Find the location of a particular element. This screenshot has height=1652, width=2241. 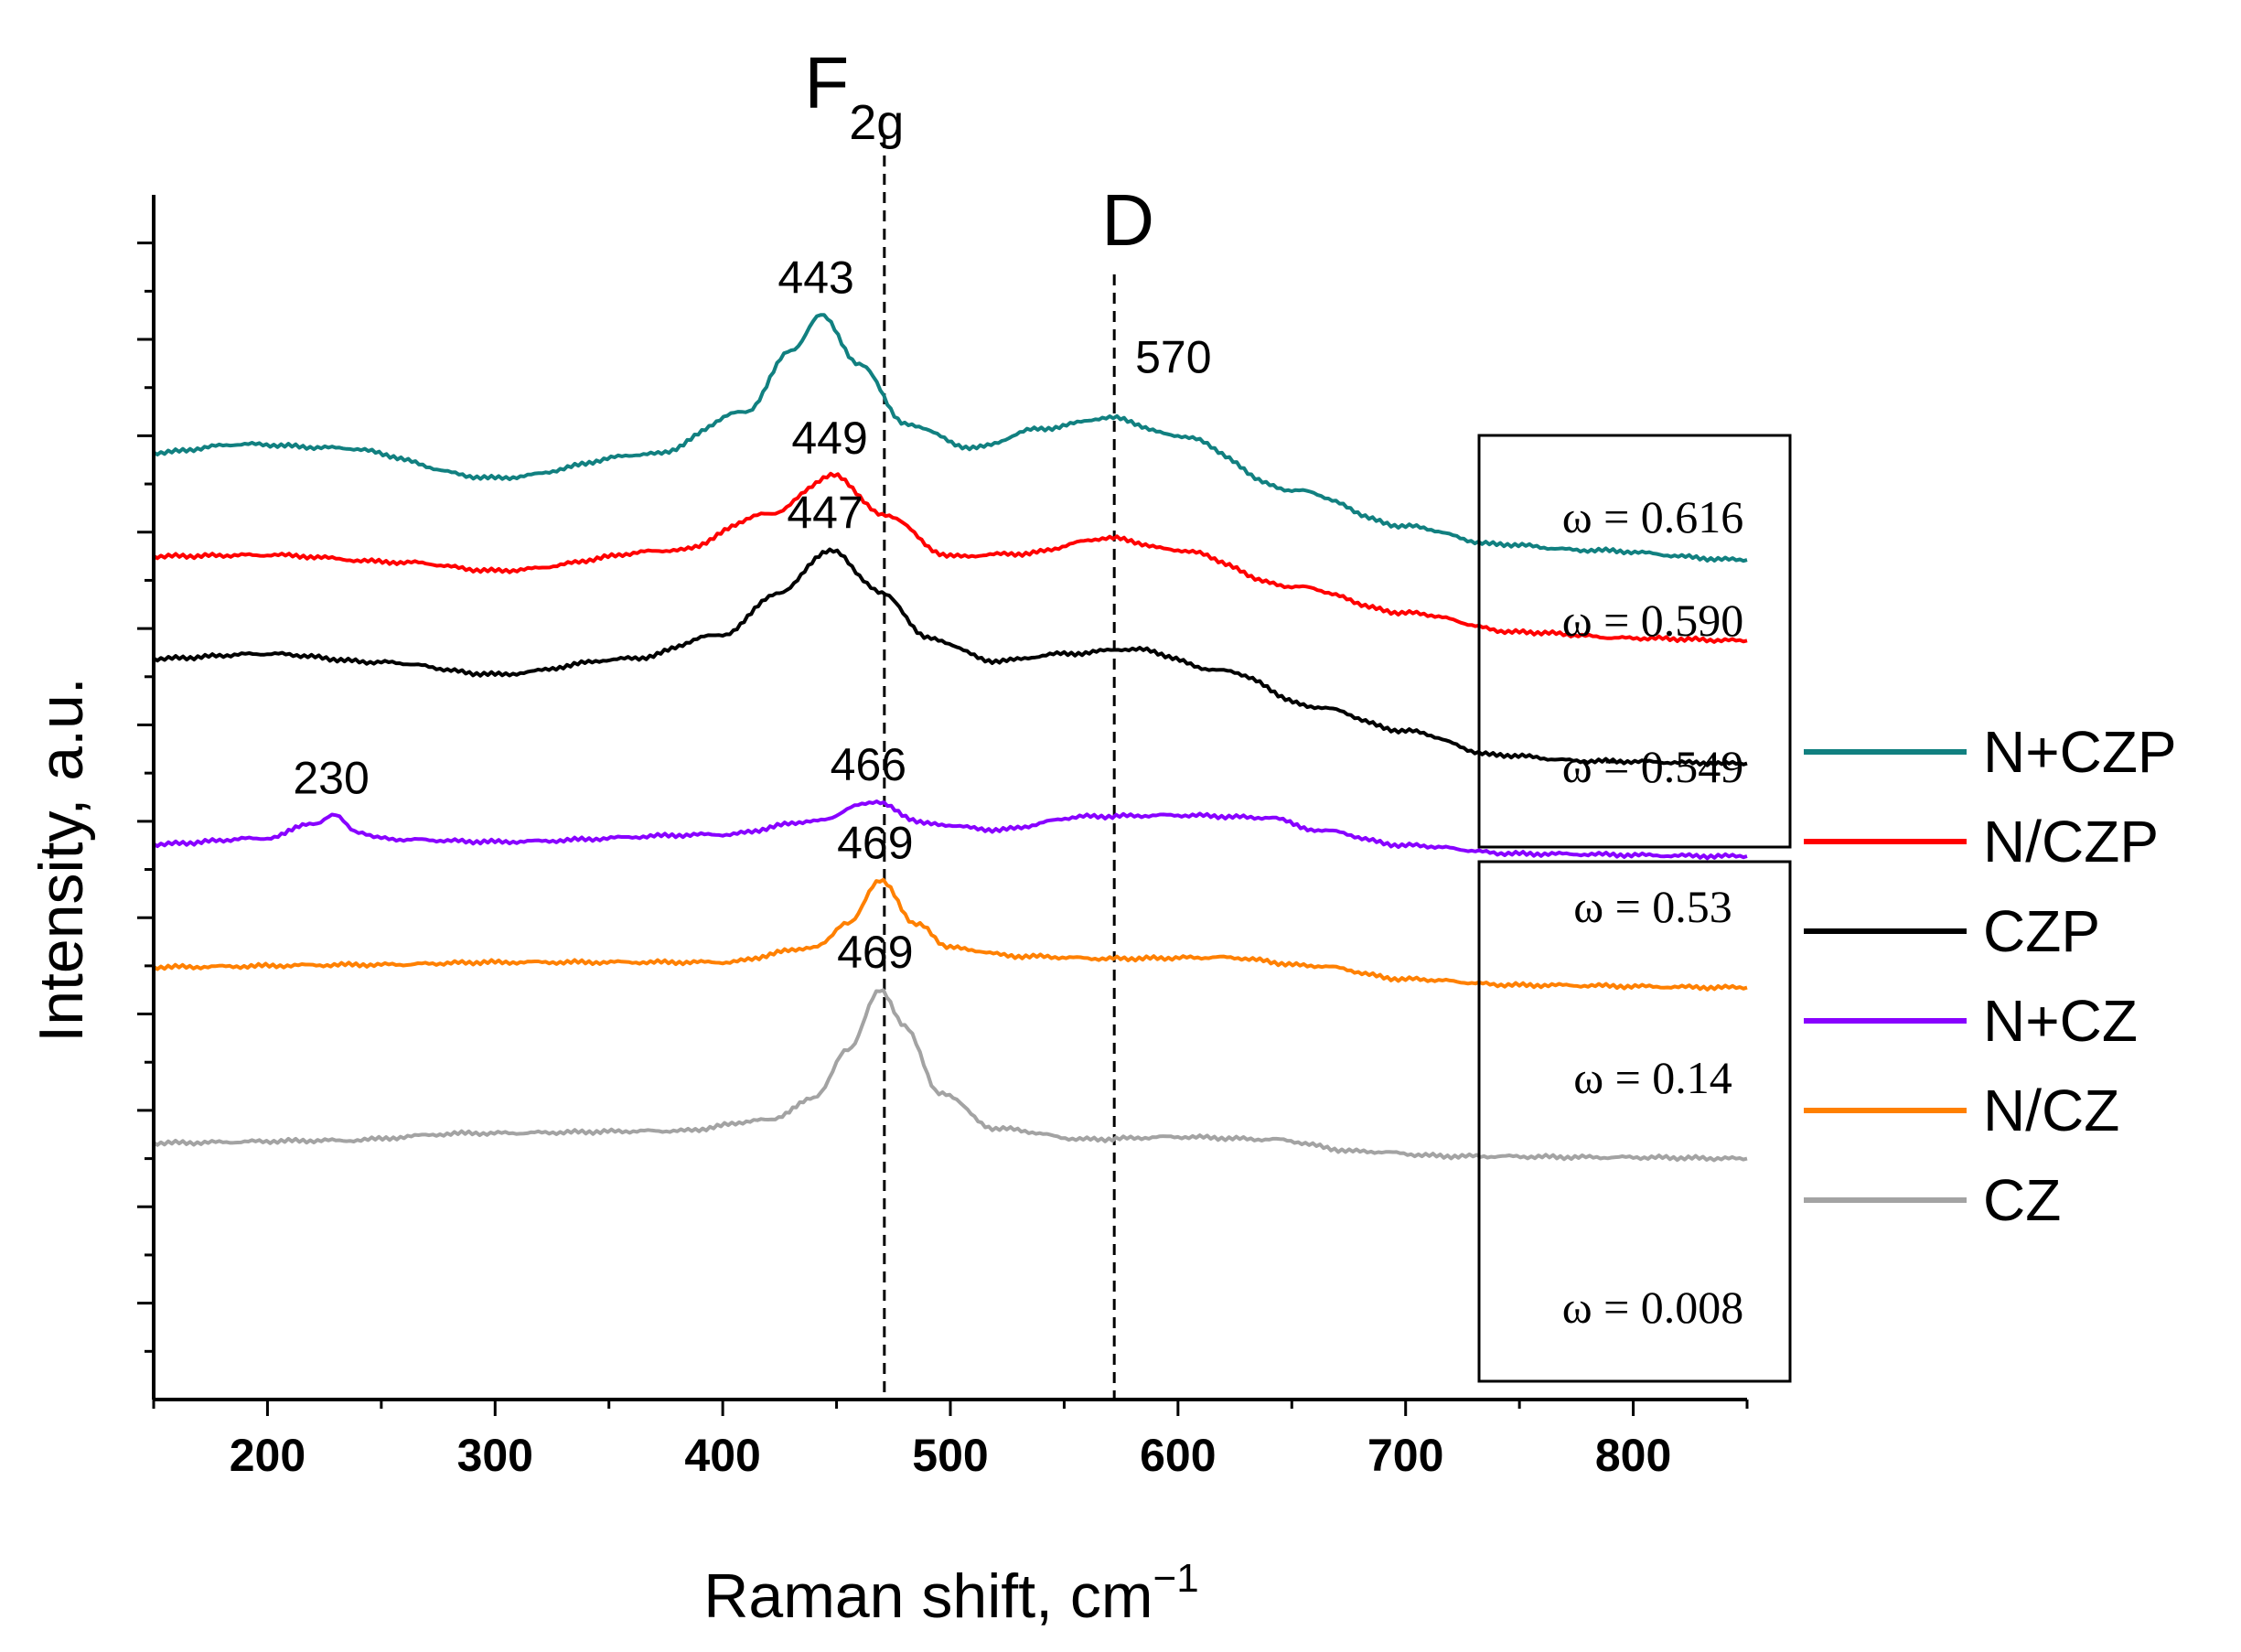

legend-label: N+CZ is located at coordinates (2060, 1021).